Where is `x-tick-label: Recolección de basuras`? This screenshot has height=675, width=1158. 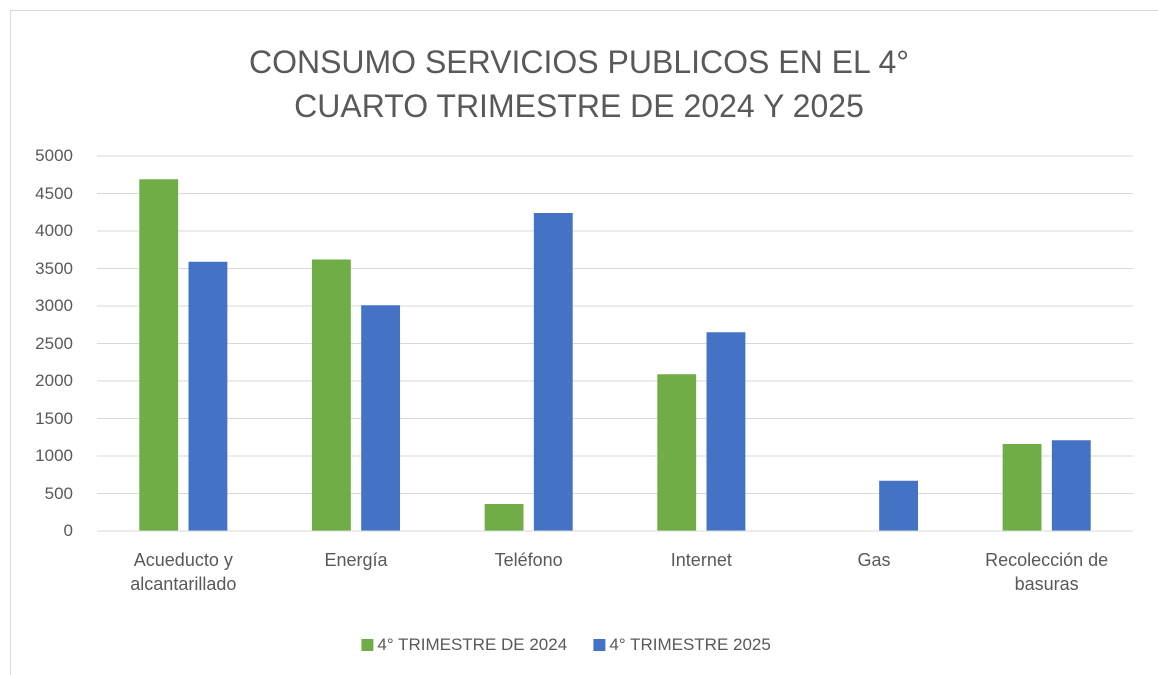
x-tick-label: Recolección de basuras is located at coordinates (1047, 572).